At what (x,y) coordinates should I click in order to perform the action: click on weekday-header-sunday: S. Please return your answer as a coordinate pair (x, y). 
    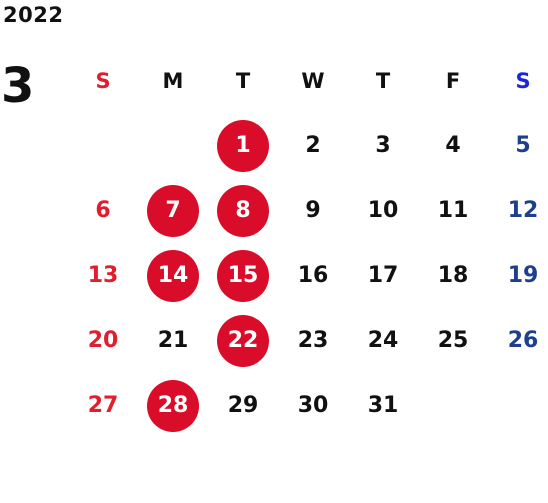
    Looking at the image, I should click on (103, 80).